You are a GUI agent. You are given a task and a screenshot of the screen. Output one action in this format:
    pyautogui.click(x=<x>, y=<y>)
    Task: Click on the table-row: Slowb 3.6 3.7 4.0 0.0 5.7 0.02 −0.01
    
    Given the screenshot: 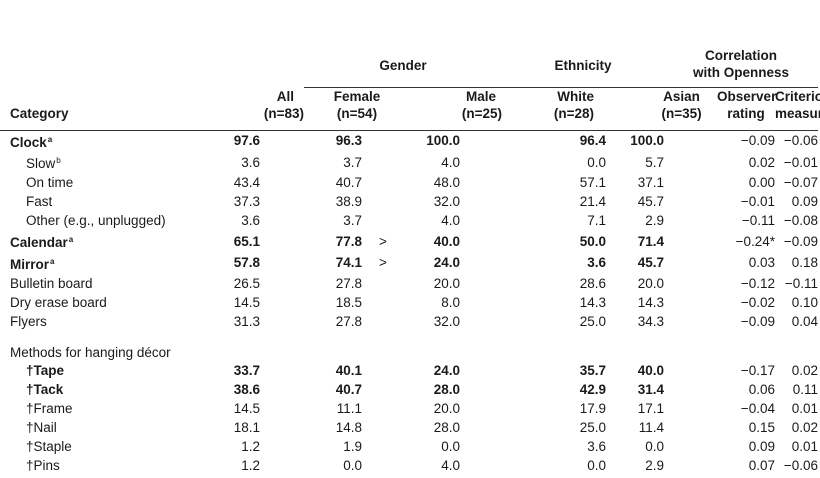 What is the action you would take?
    pyautogui.click(x=409, y=163)
    